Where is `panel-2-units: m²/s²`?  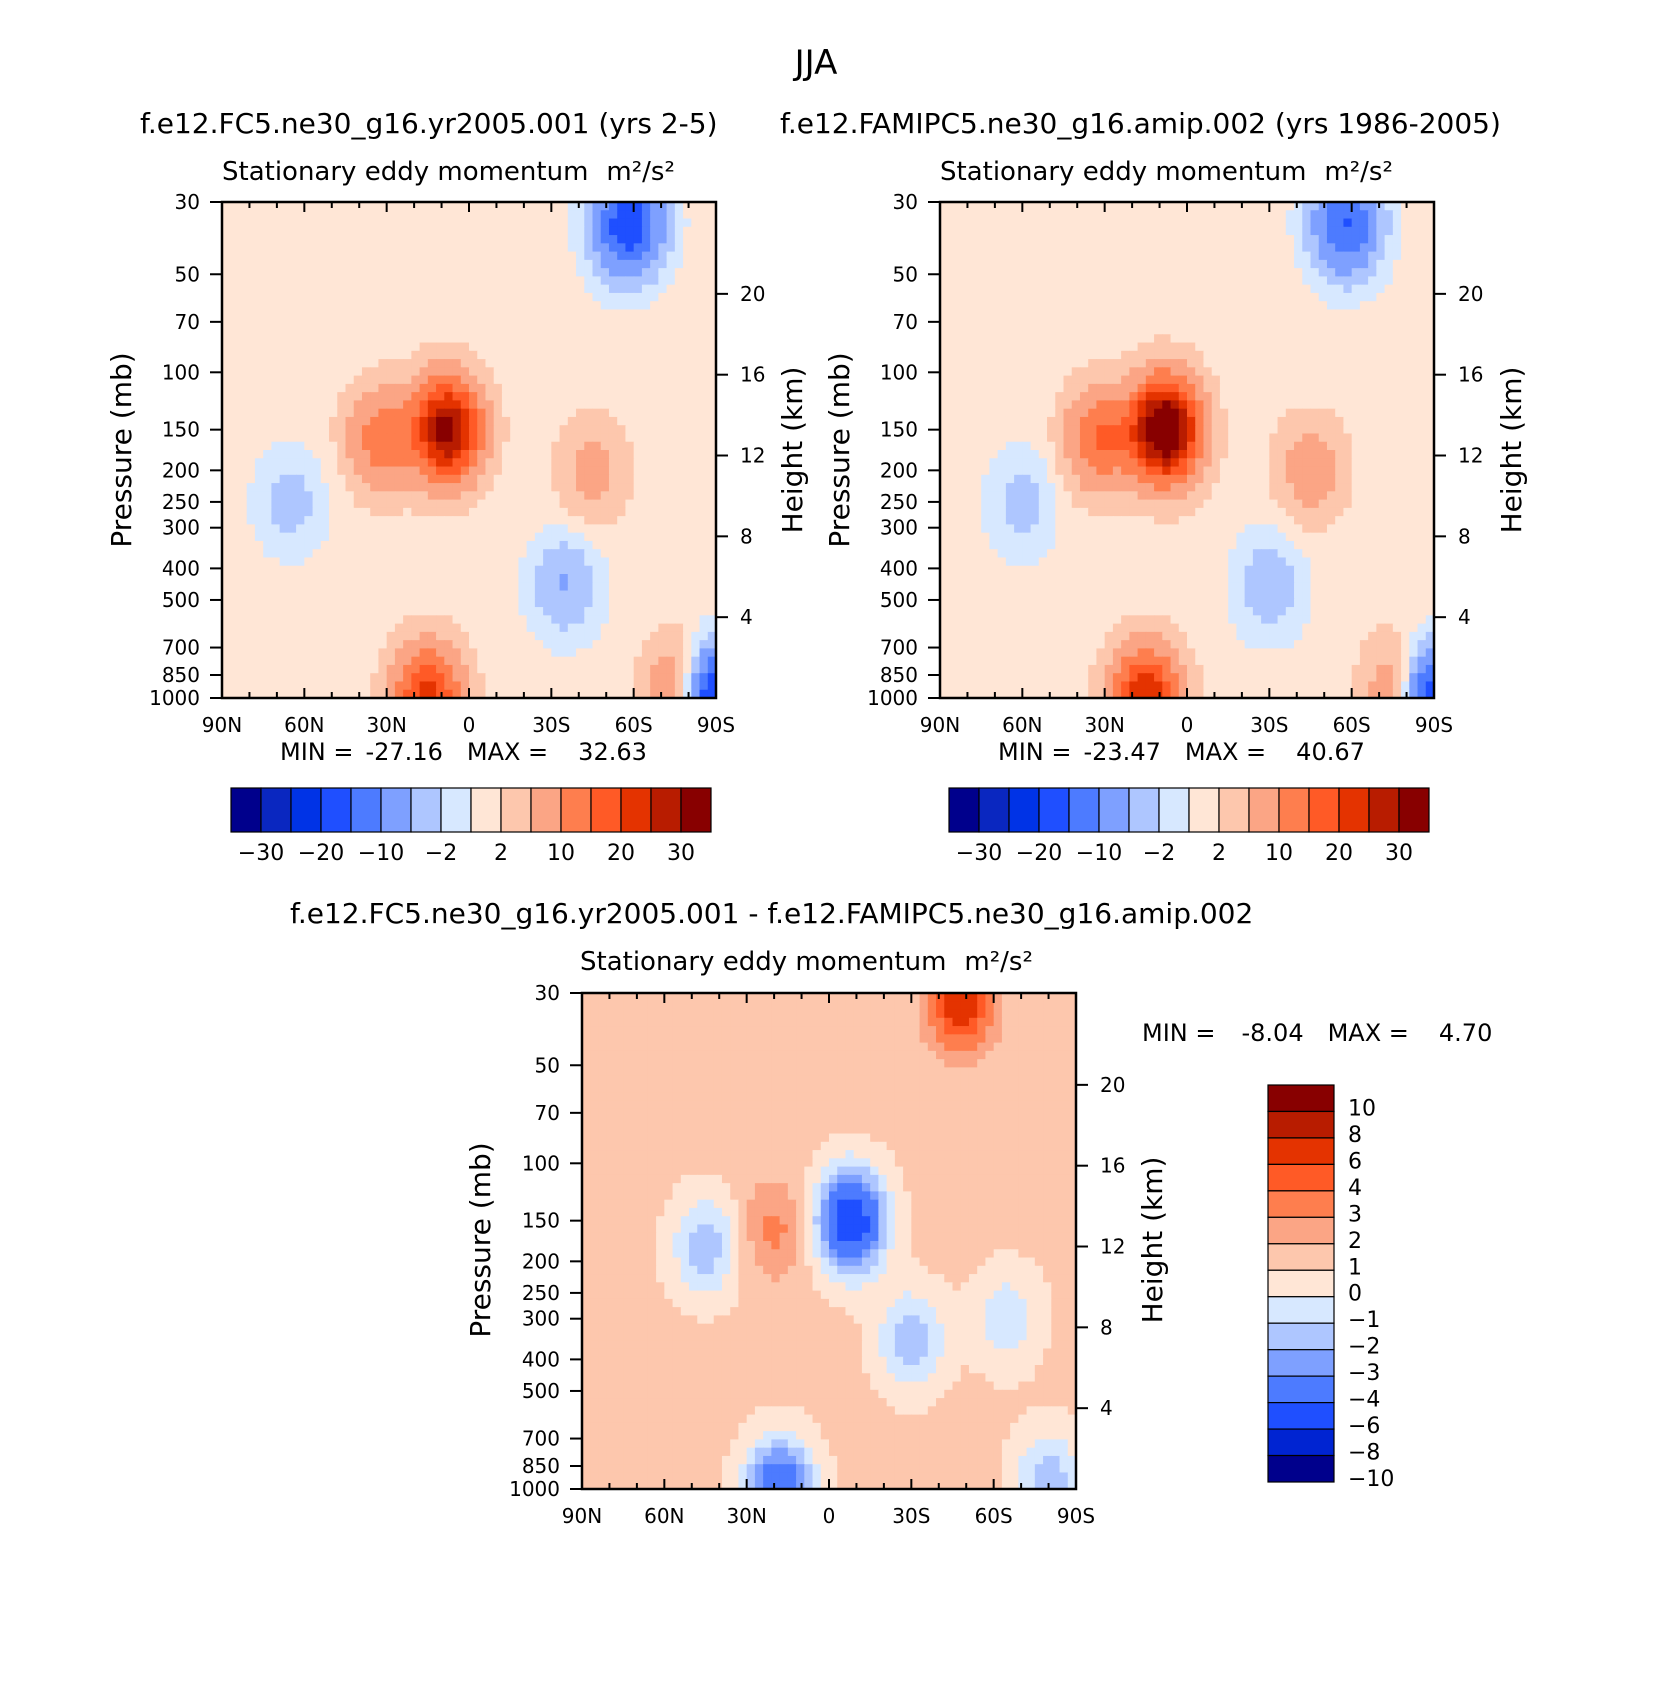 panel-2-units: m²/s² is located at coordinates (1358, 172).